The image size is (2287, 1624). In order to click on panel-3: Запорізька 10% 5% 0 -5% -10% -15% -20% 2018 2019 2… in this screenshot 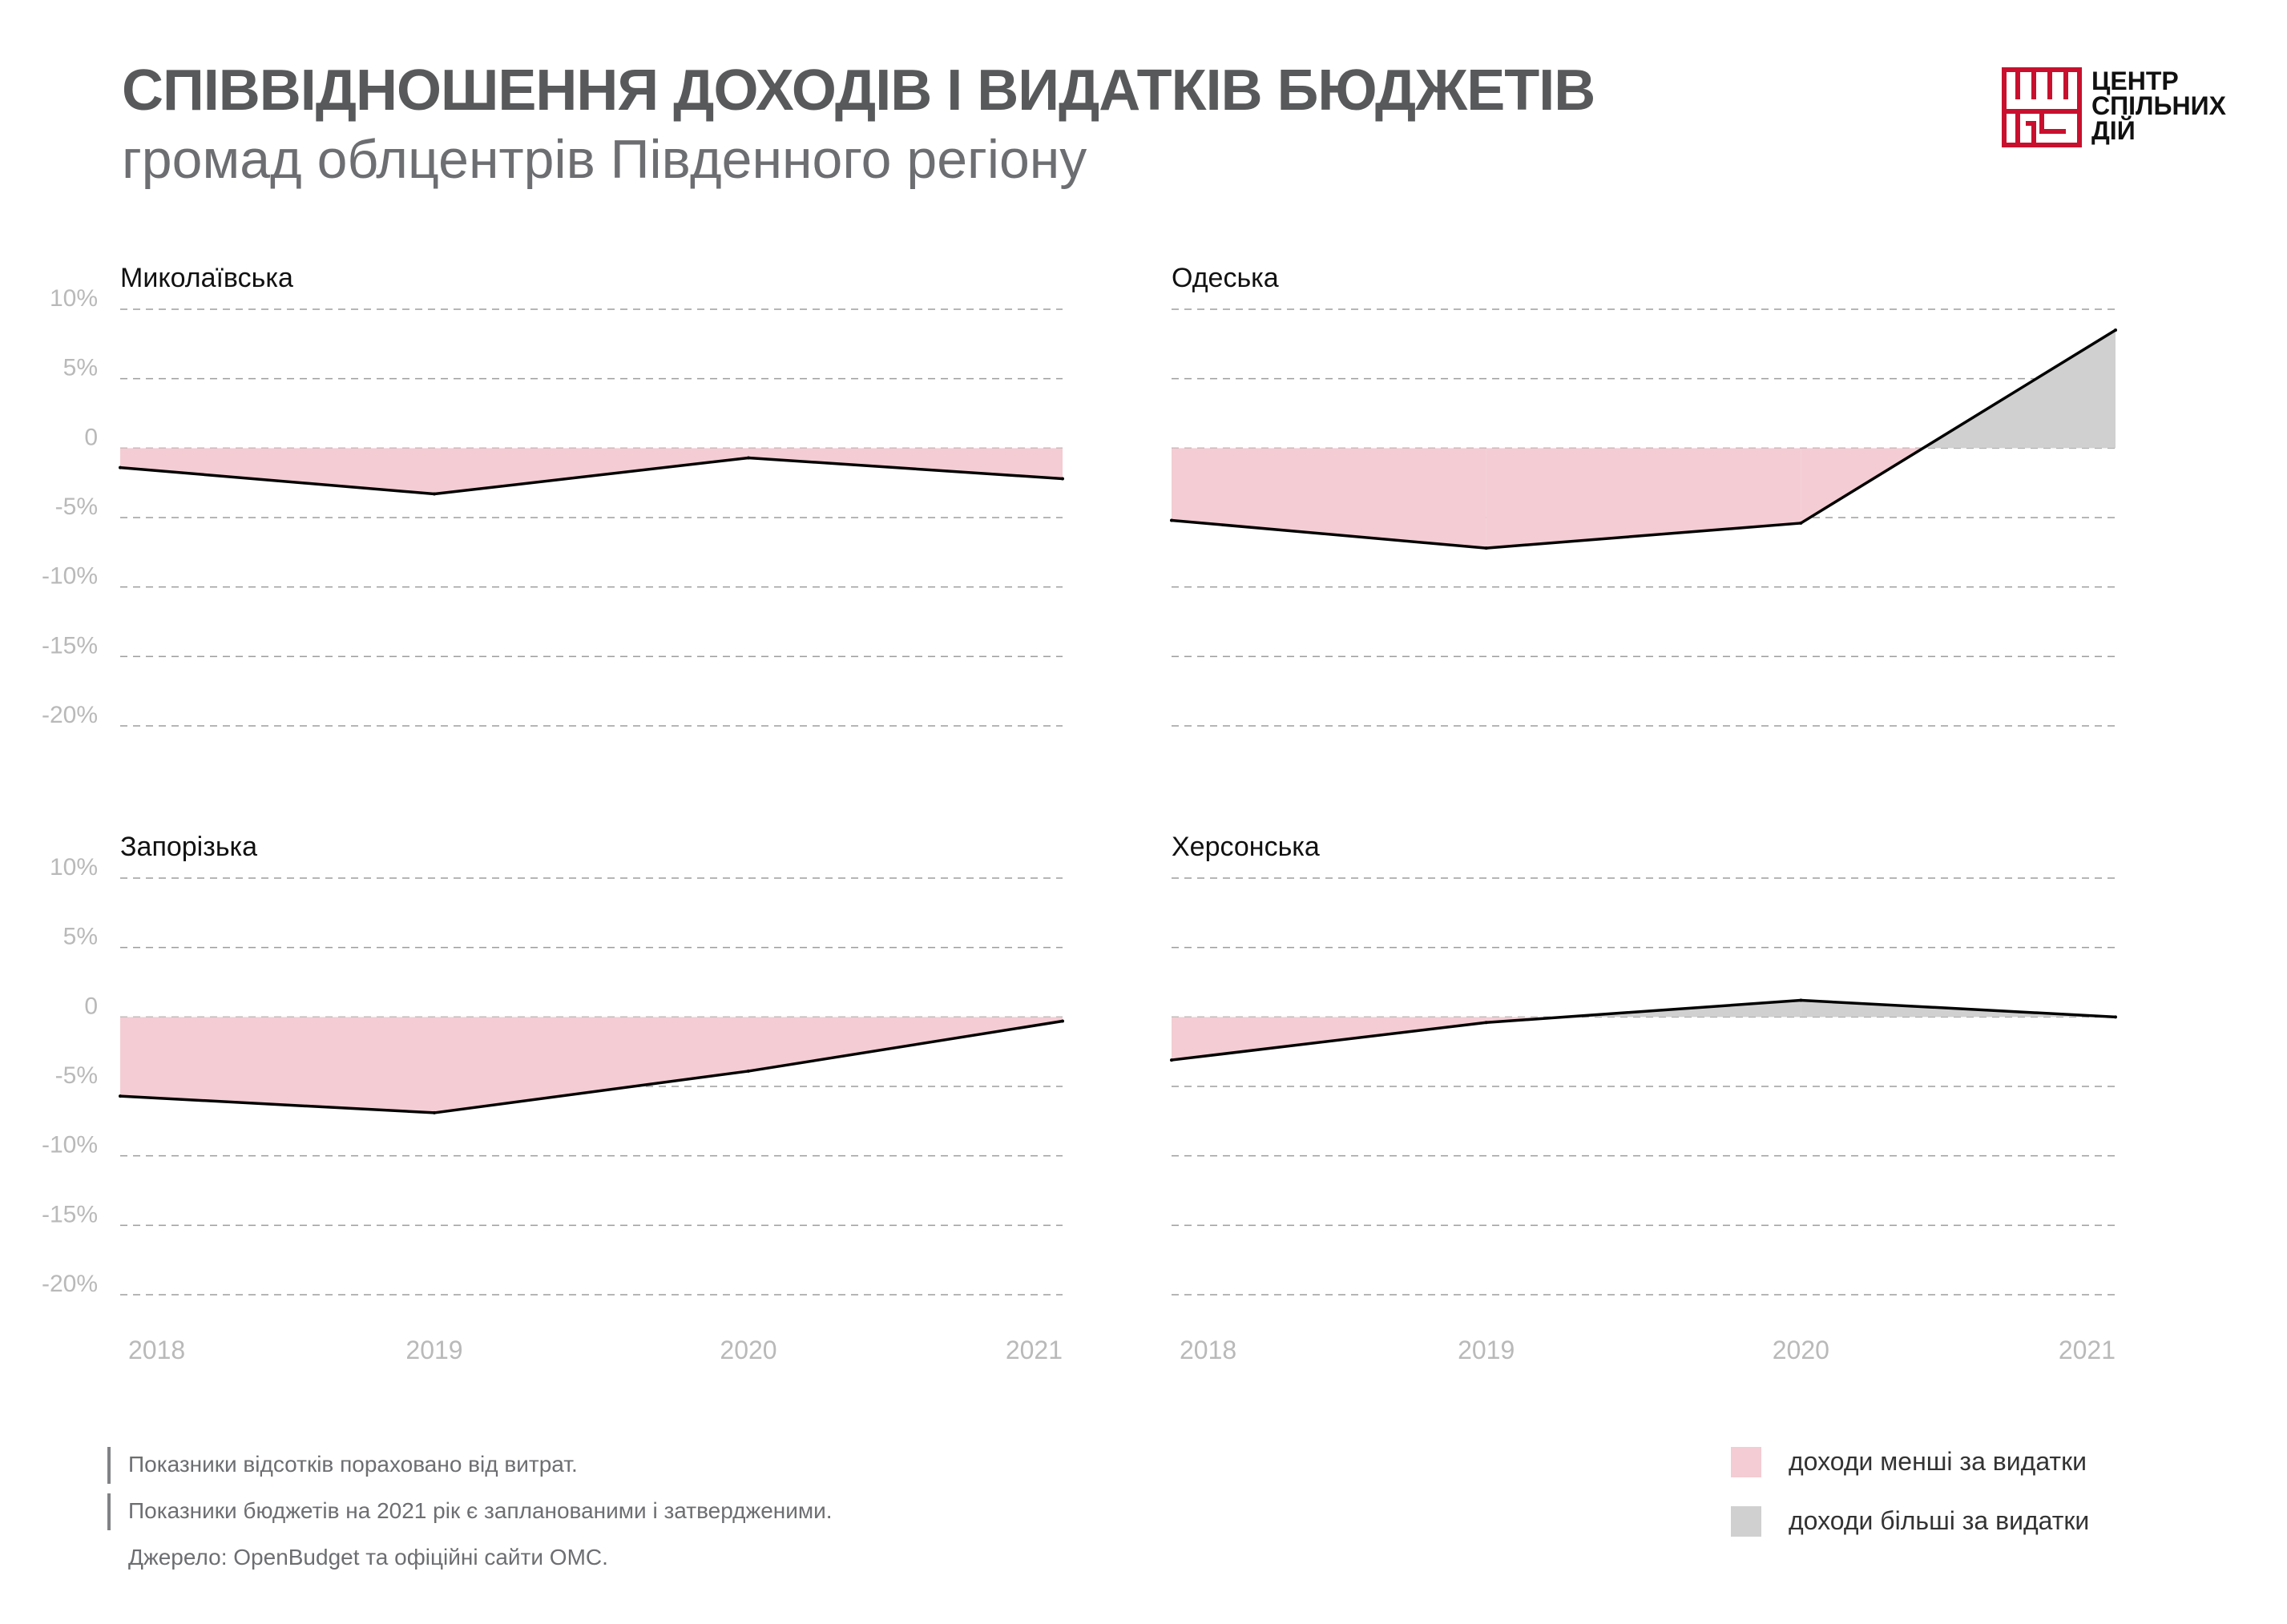, I will do `click(553, 1098)`.